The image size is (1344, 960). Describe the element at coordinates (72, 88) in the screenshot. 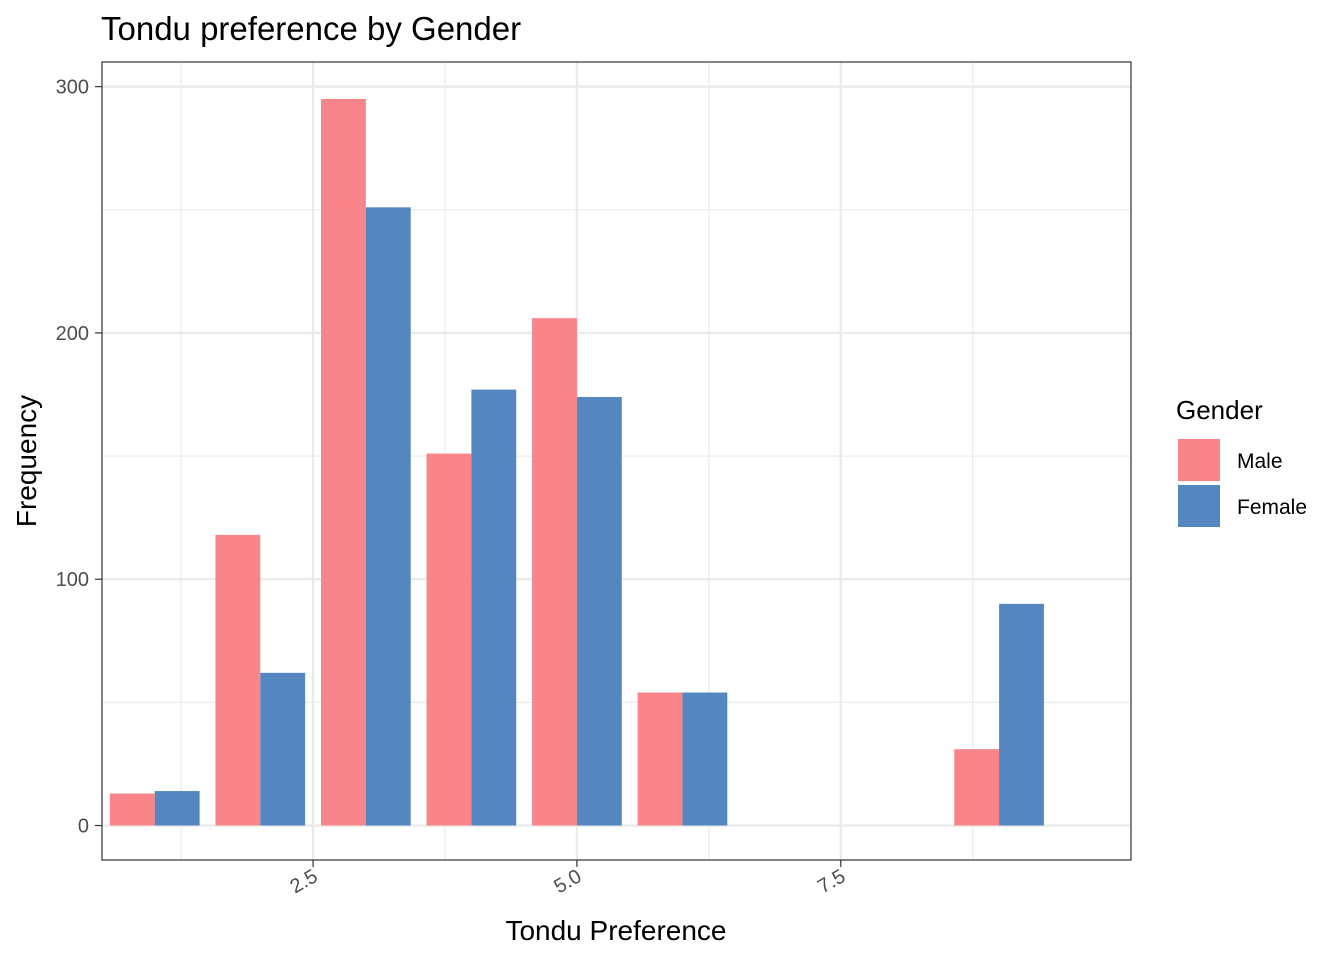

I see `y-tick-label: 300` at that location.